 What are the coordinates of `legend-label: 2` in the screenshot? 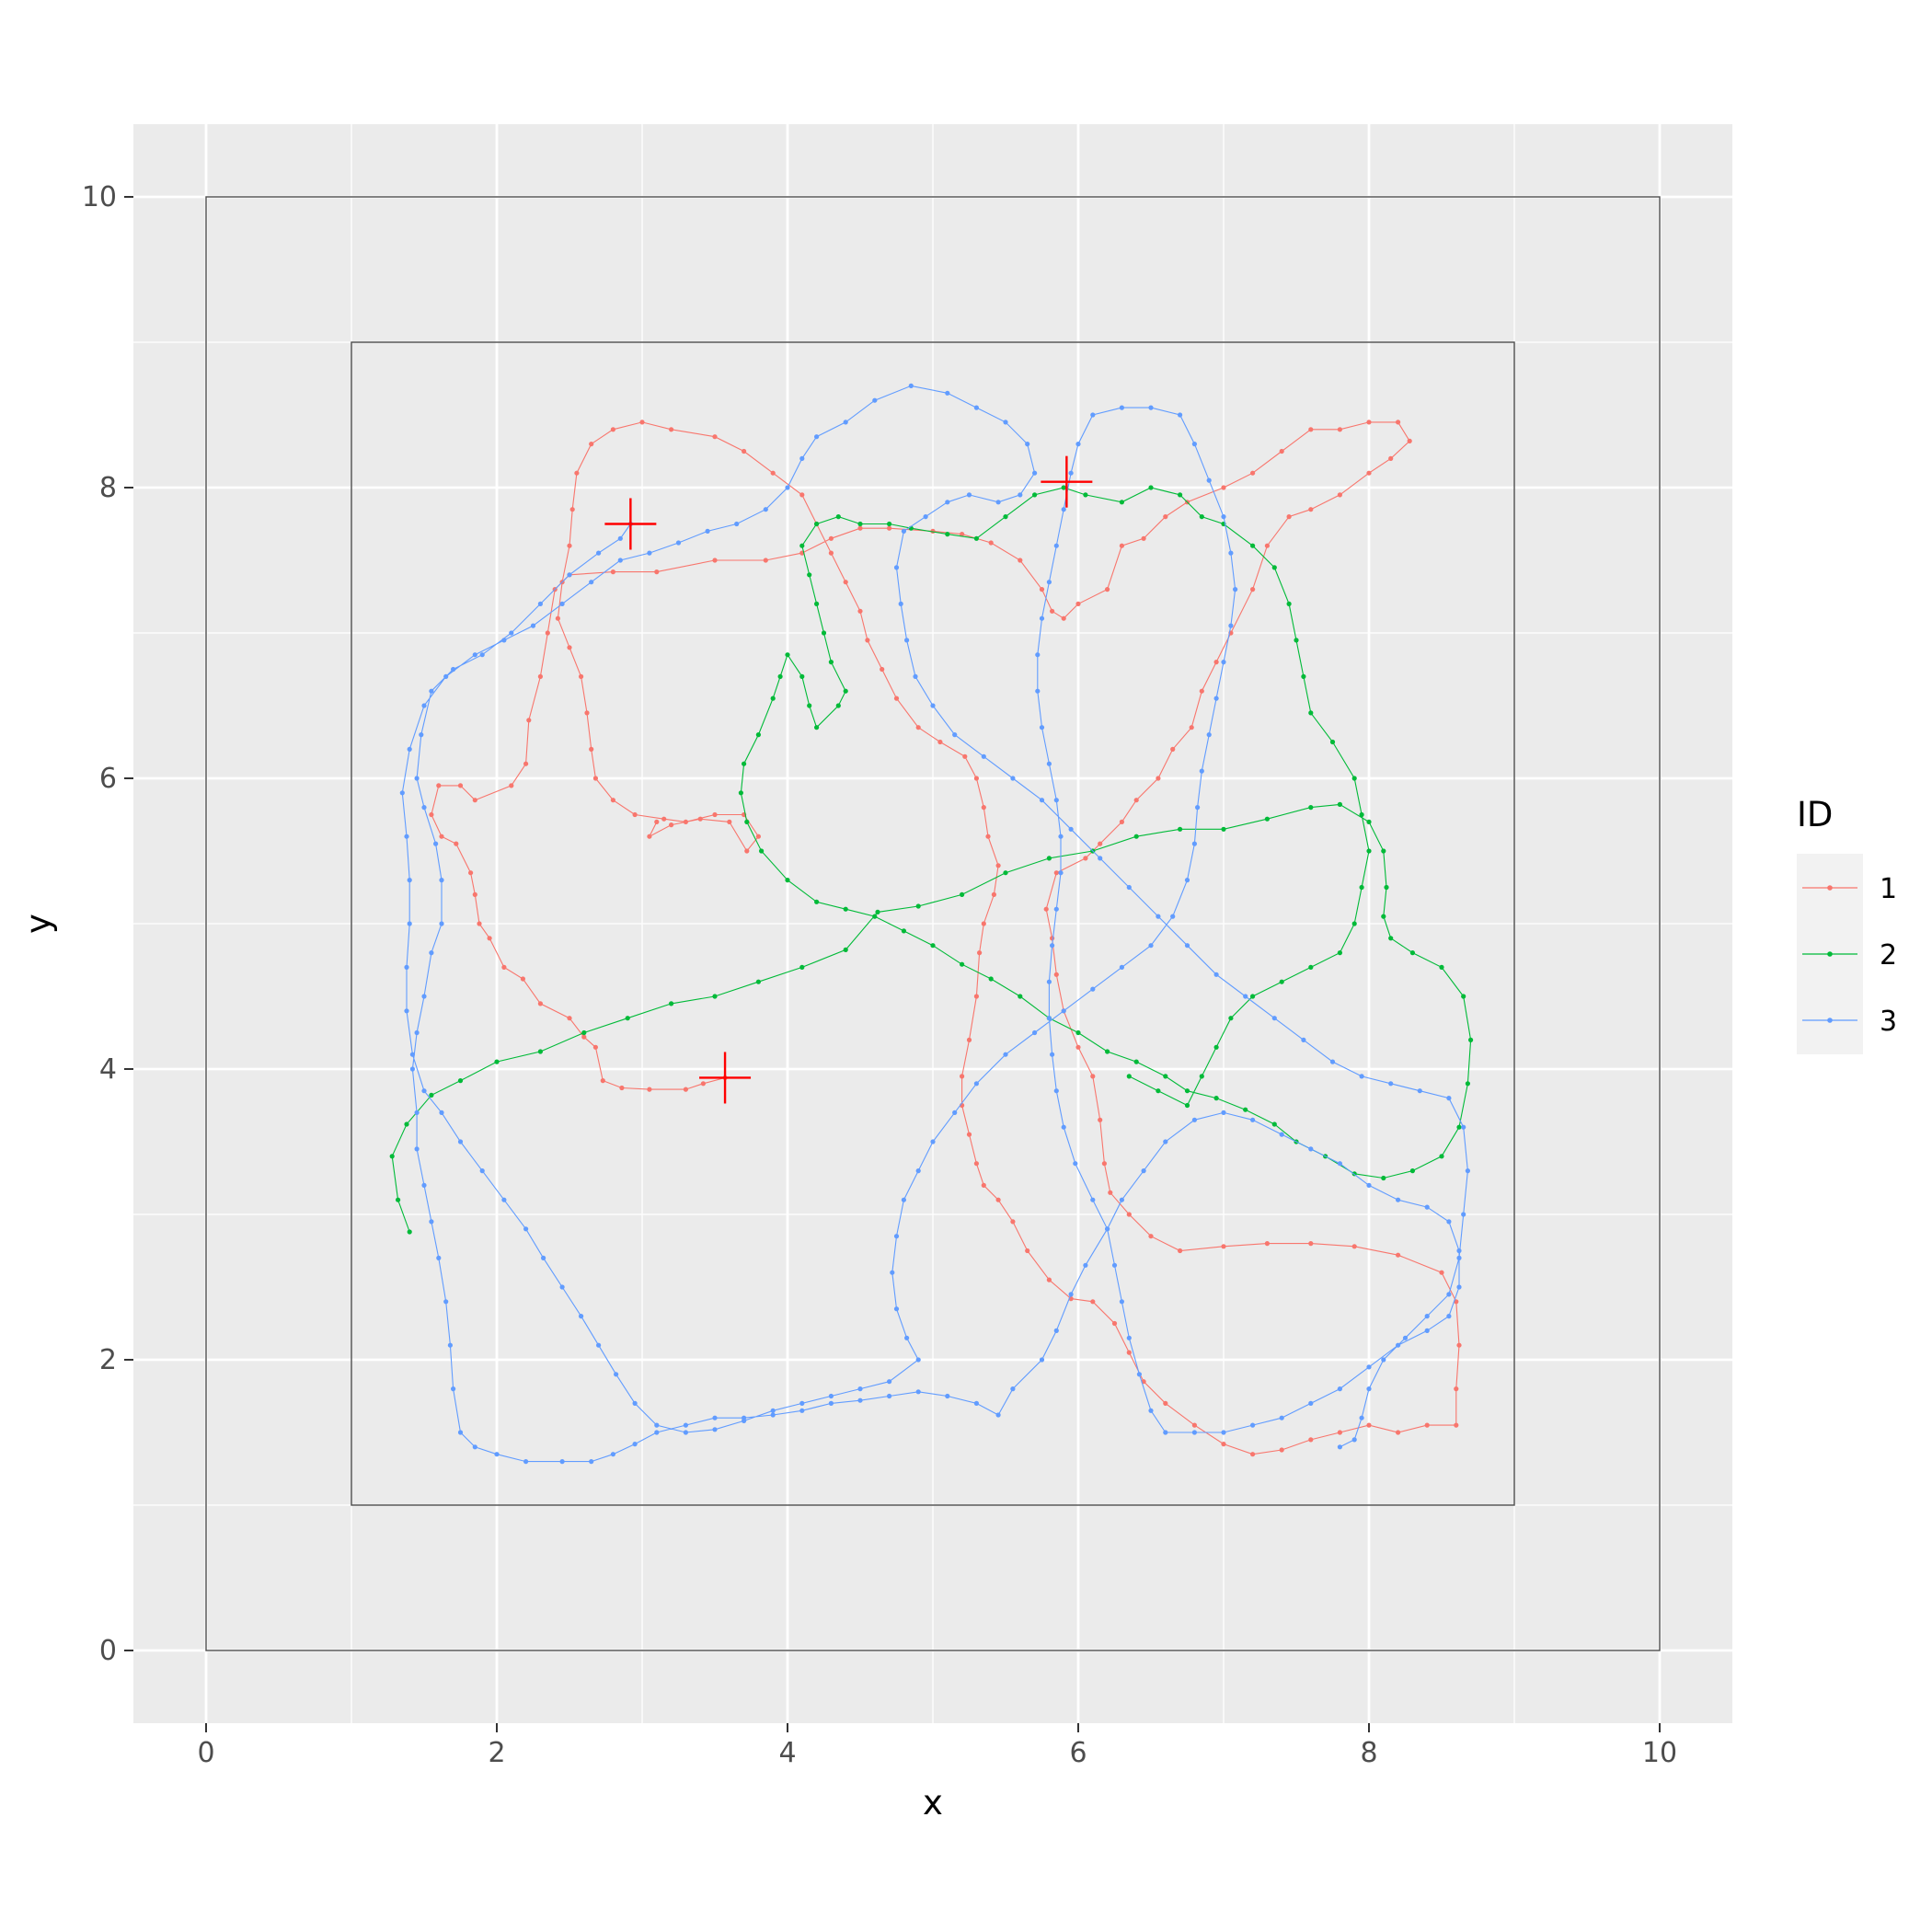 It's located at (1888, 955).